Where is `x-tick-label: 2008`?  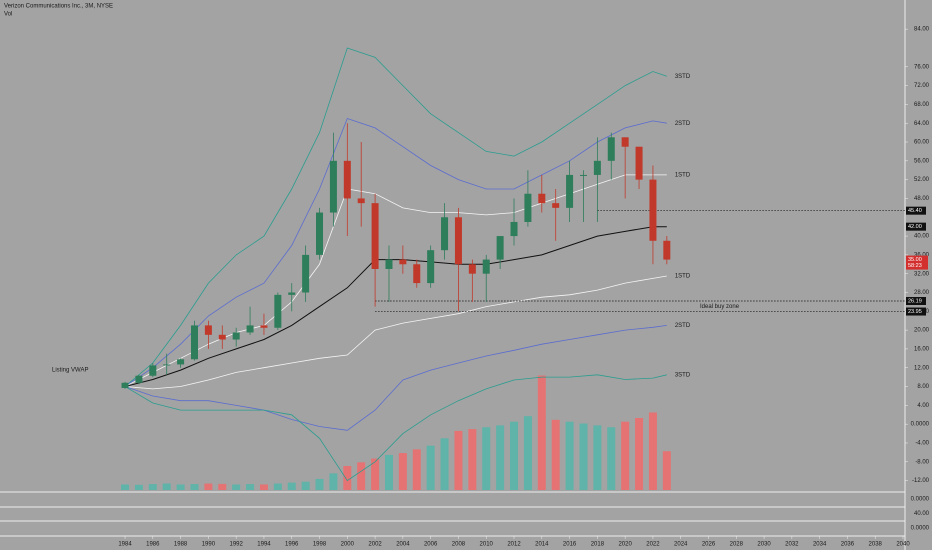 x-tick-label: 2008 is located at coordinates (459, 545).